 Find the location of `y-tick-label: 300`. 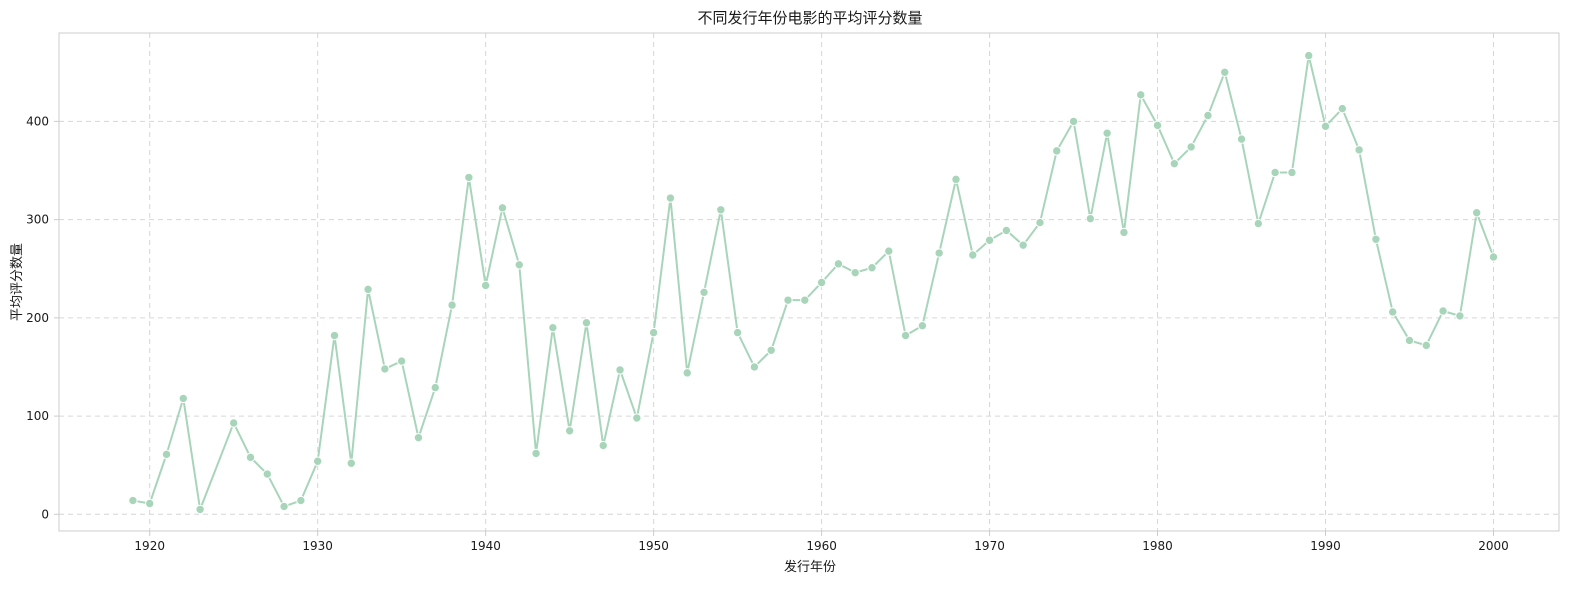

y-tick-label: 300 is located at coordinates (37, 220).